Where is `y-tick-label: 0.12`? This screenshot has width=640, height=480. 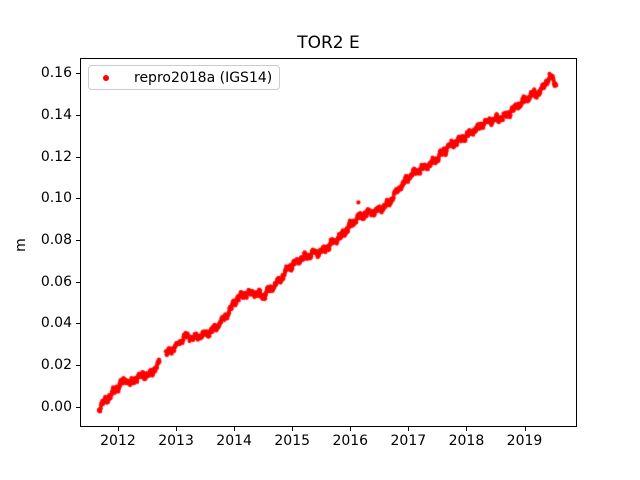 y-tick-label: 0.12 is located at coordinates (56, 156).